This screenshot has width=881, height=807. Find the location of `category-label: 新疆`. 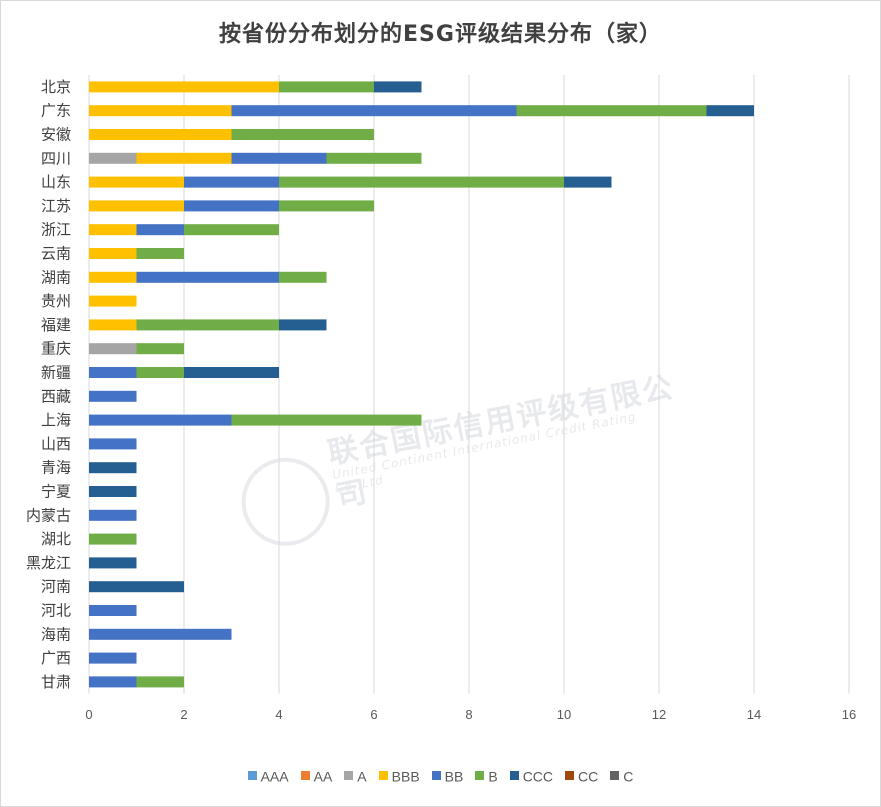

category-label: 新疆 is located at coordinates (56, 373).